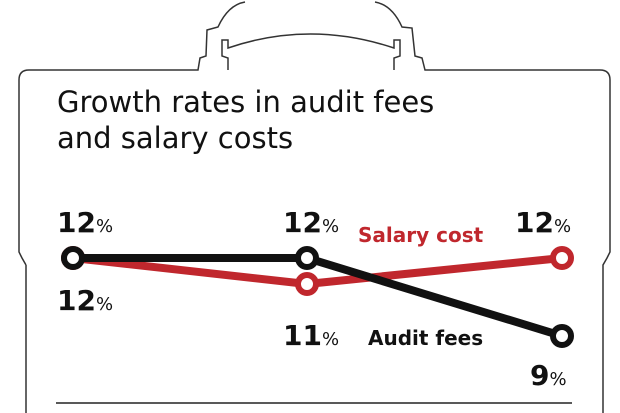 Image resolution: width=620 pixels, height=413 pixels. Describe the element at coordinates (425, 338) in the screenshot. I see `audit-fees-series-label: Audit fees` at that location.